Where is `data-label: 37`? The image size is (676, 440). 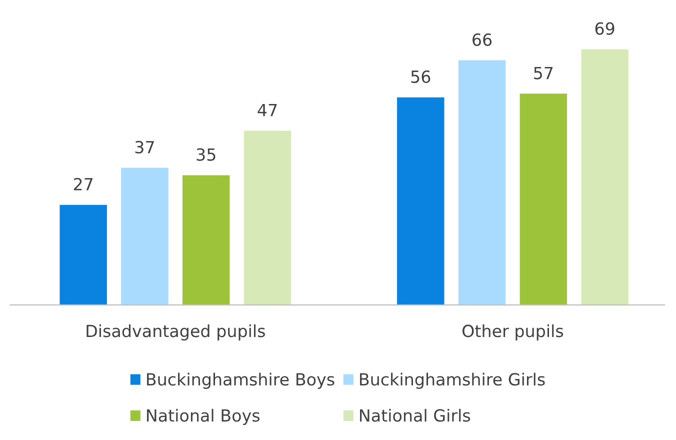
data-label: 37 is located at coordinates (144, 147).